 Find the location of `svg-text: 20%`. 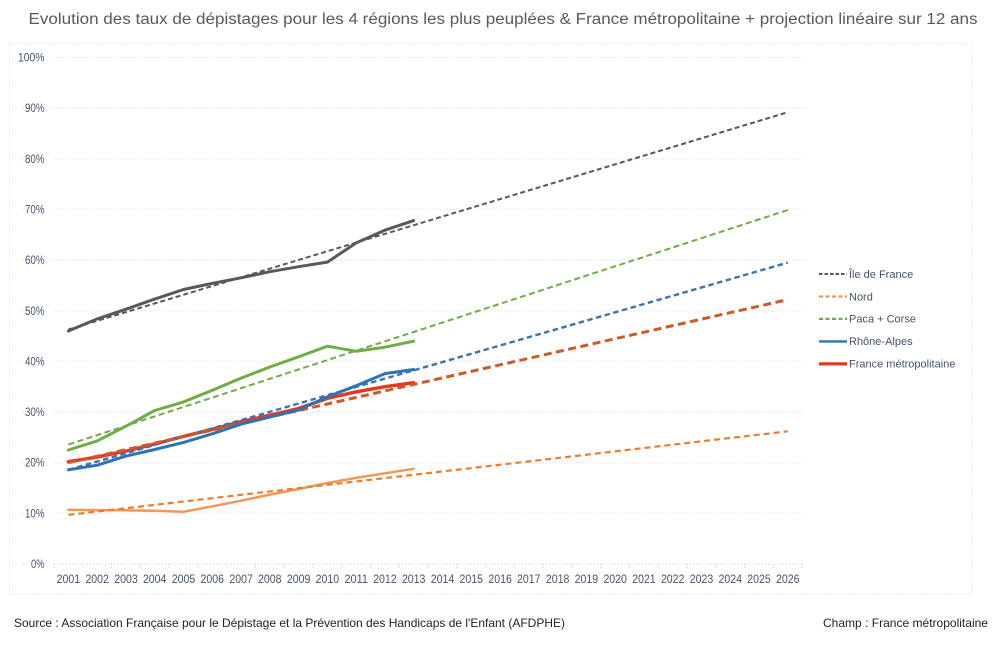

svg-text: 20% is located at coordinates (35, 464).